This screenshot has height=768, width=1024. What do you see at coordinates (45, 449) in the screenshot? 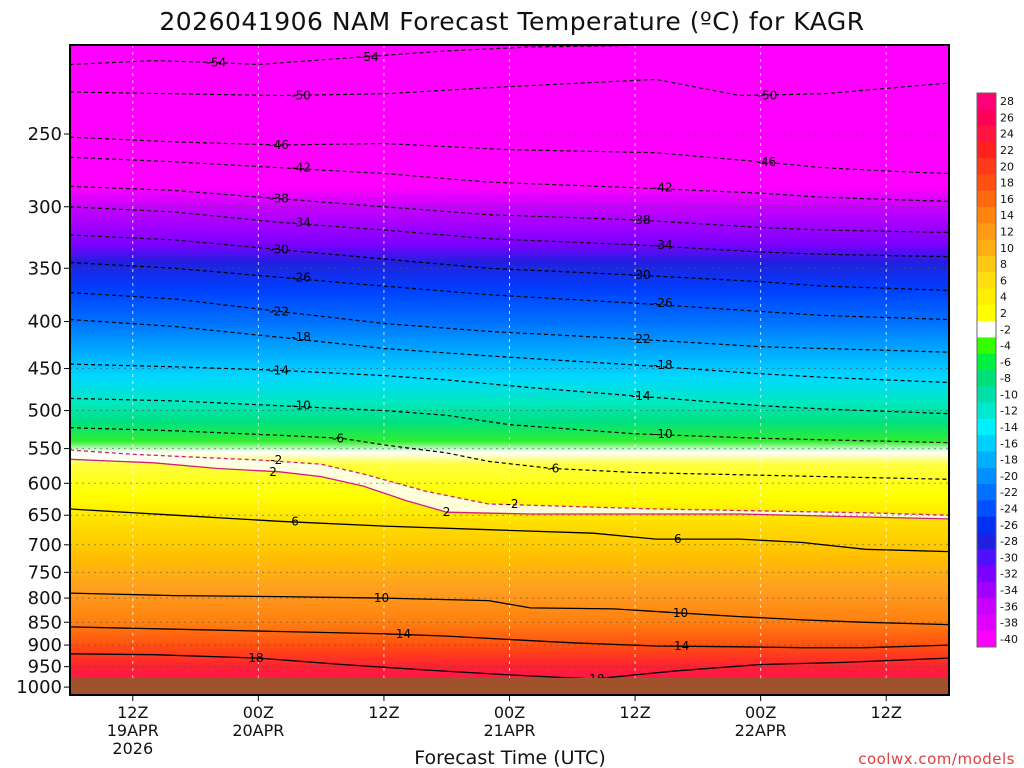
I see `y-tick-label: 550` at bounding box center [45, 449].